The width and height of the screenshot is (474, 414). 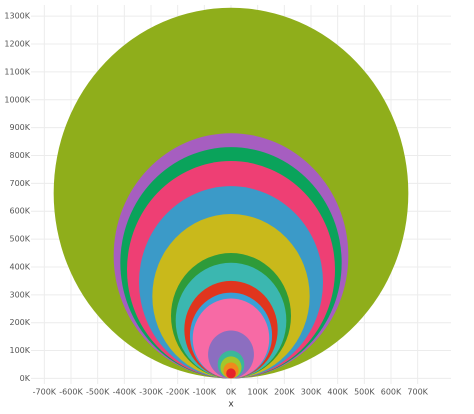 What do you see at coordinates (205, 392) in the screenshot?
I see `x-tick-label: -100K` at bounding box center [205, 392].